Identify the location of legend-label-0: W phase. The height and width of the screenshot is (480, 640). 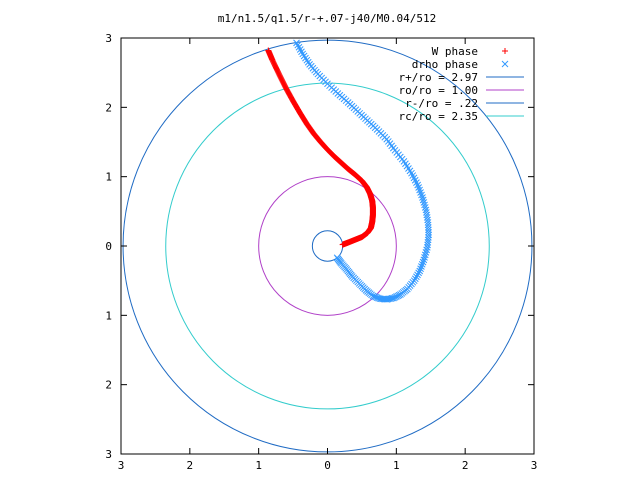
(455, 51).